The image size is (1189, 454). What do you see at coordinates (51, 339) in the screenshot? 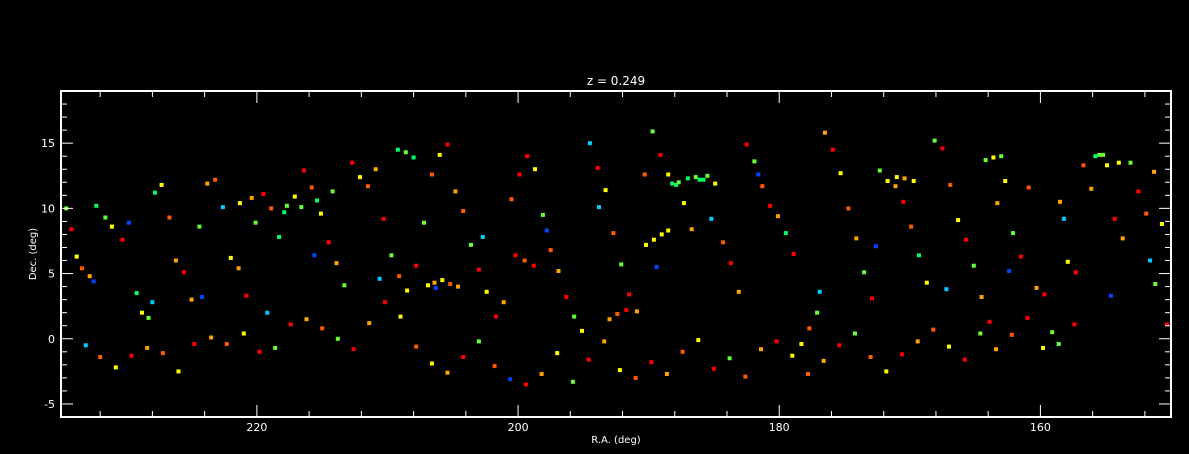
I see `y-tick-label: 0` at bounding box center [51, 339].